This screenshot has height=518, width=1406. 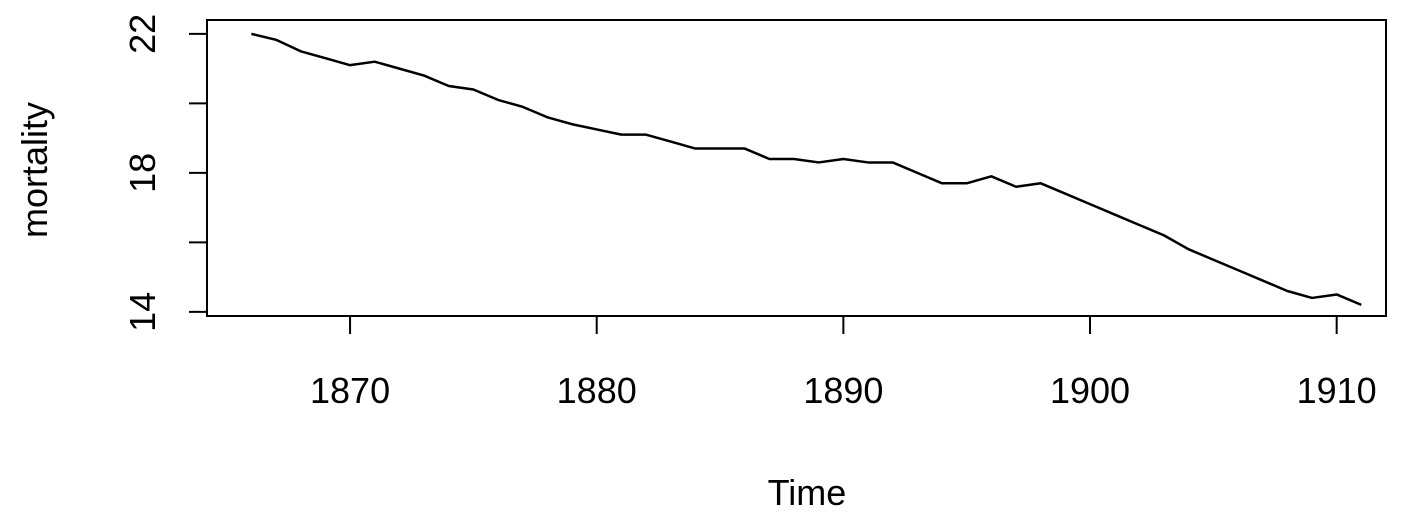 What do you see at coordinates (350, 390) in the screenshot?
I see `x-tick-label: 1870` at bounding box center [350, 390].